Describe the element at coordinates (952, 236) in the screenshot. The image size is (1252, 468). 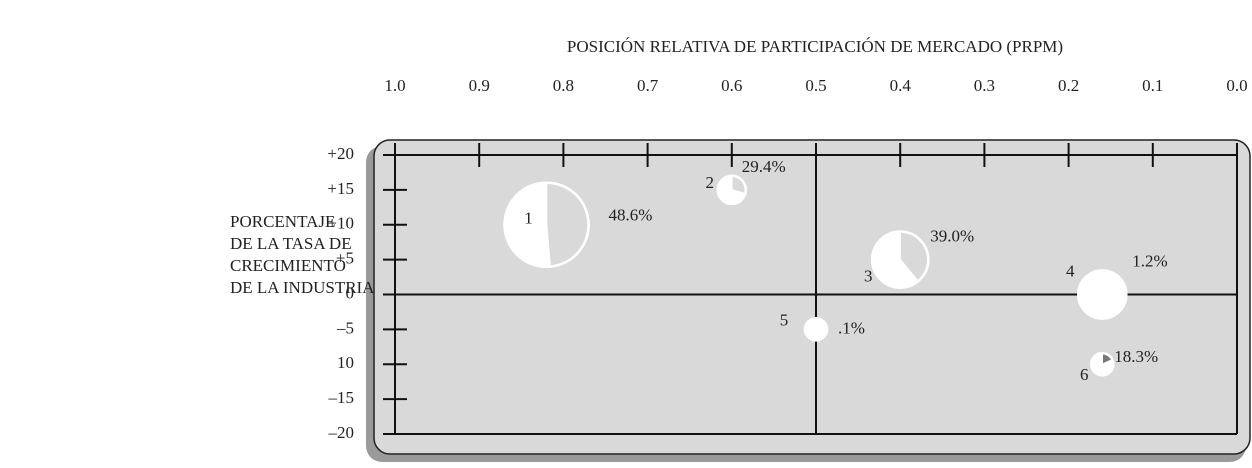
I see `share-label: 39.0%` at that location.